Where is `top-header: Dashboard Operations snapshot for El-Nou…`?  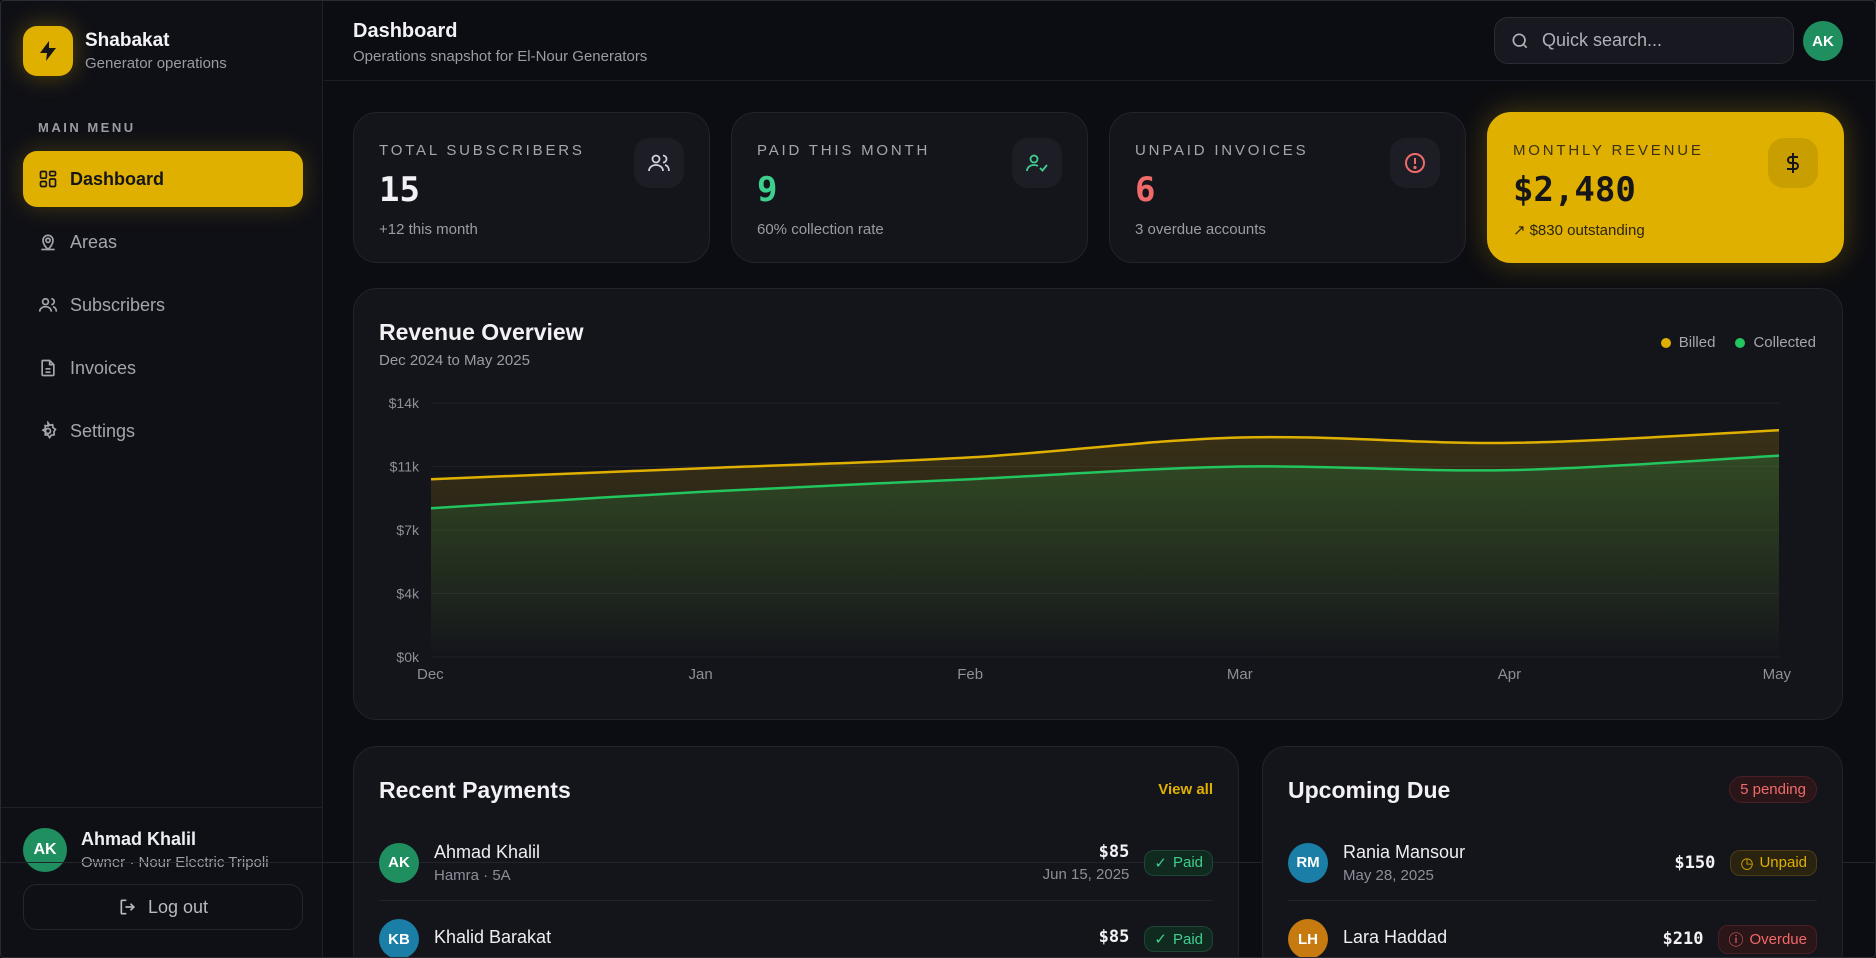
top-header: Dashboard Operations snapshot for El-Nou… is located at coordinates (1099, 41).